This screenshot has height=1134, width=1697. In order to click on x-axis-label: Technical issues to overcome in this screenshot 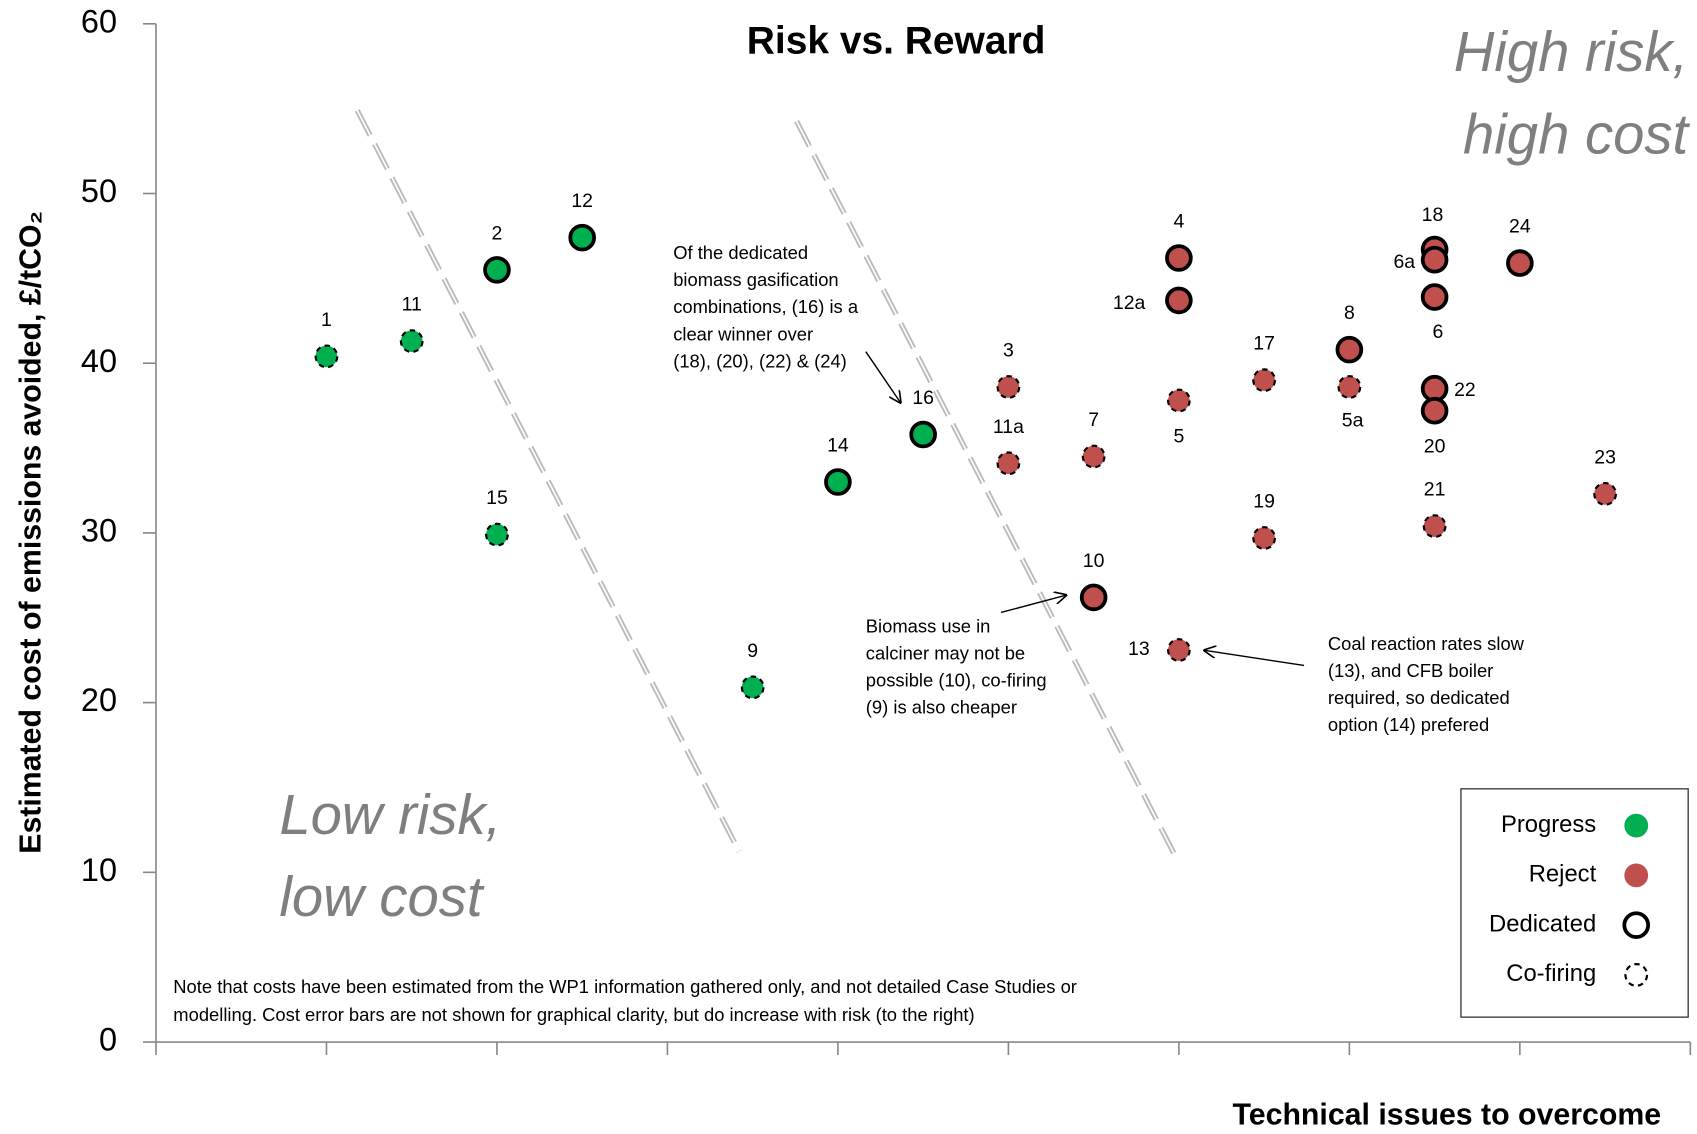, I will do `click(1447, 1115)`.